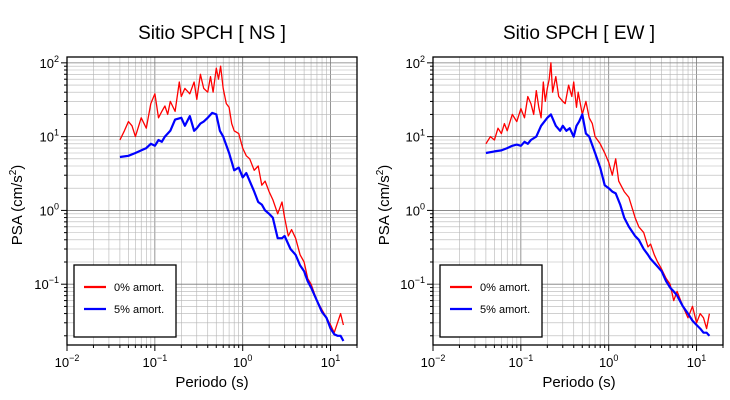 The width and height of the screenshot is (730, 400). What do you see at coordinates (212, 33) in the screenshot?
I see `chart-title: Sitio SPCH [ NS ]` at bounding box center [212, 33].